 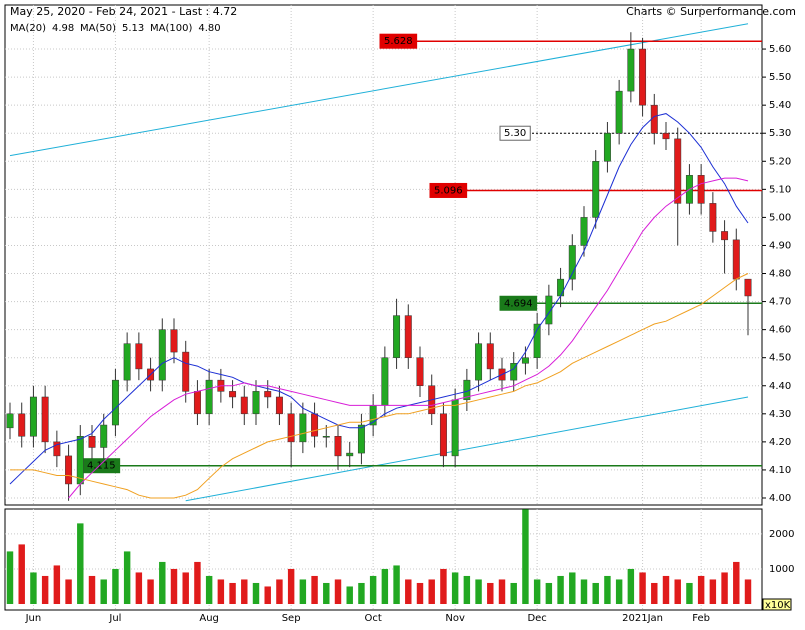 I want to click on credit: Charts © Surperformance.com, so click(x=711, y=11).